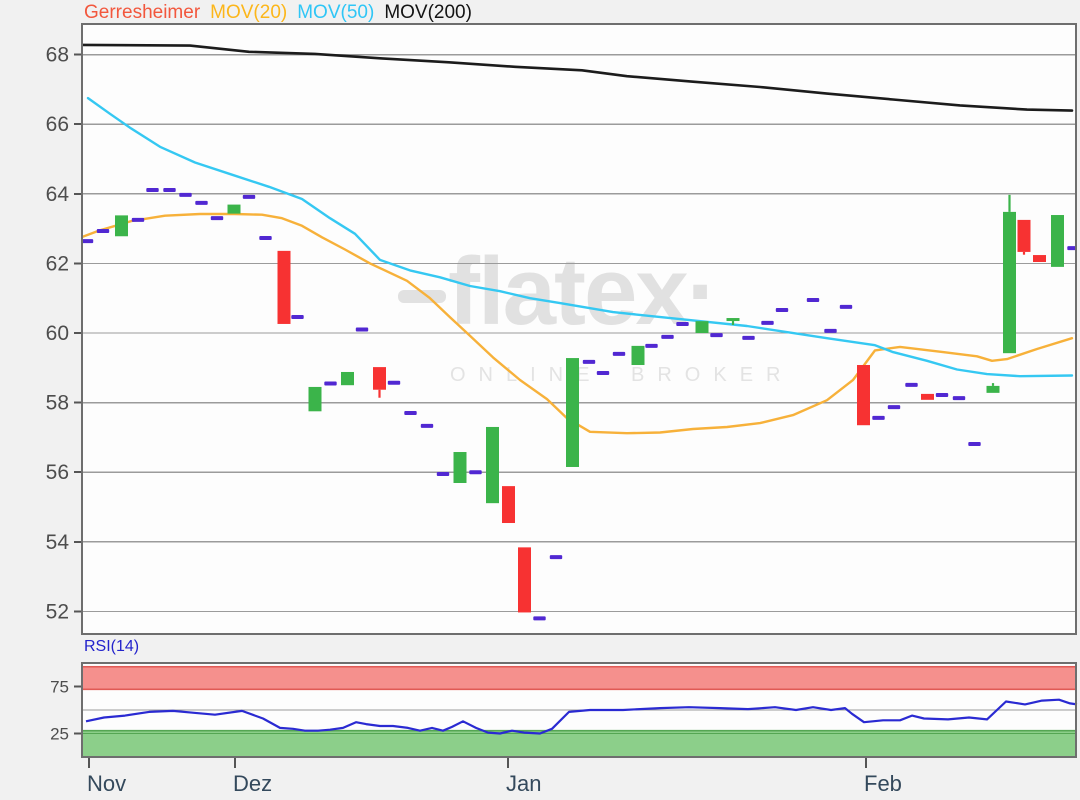 This screenshot has height=800, width=1080. Describe the element at coordinates (58, 194) in the screenshot. I see `price-tick-label: 64` at that location.